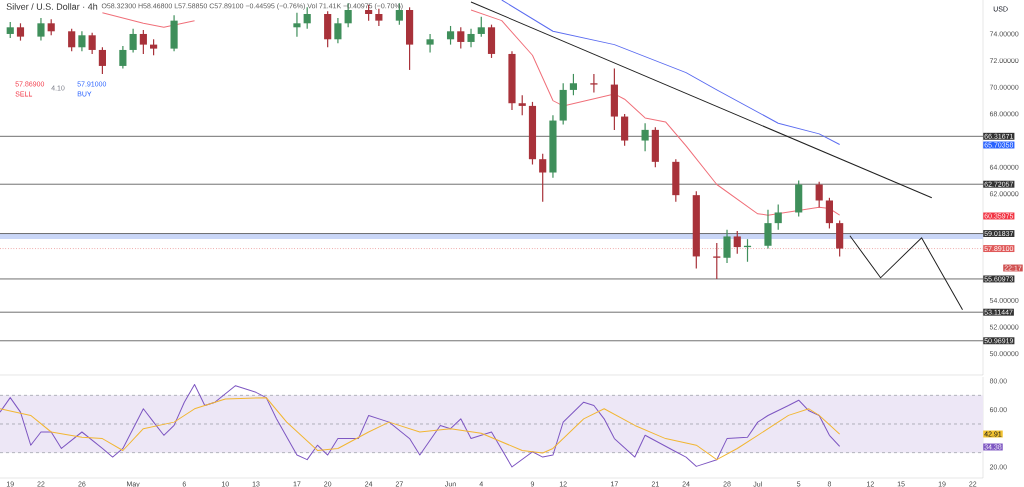  Describe the element at coordinates (52, 6) in the screenshot. I see `chart-title: Silver / U.S. Dollar · 4h` at that location.